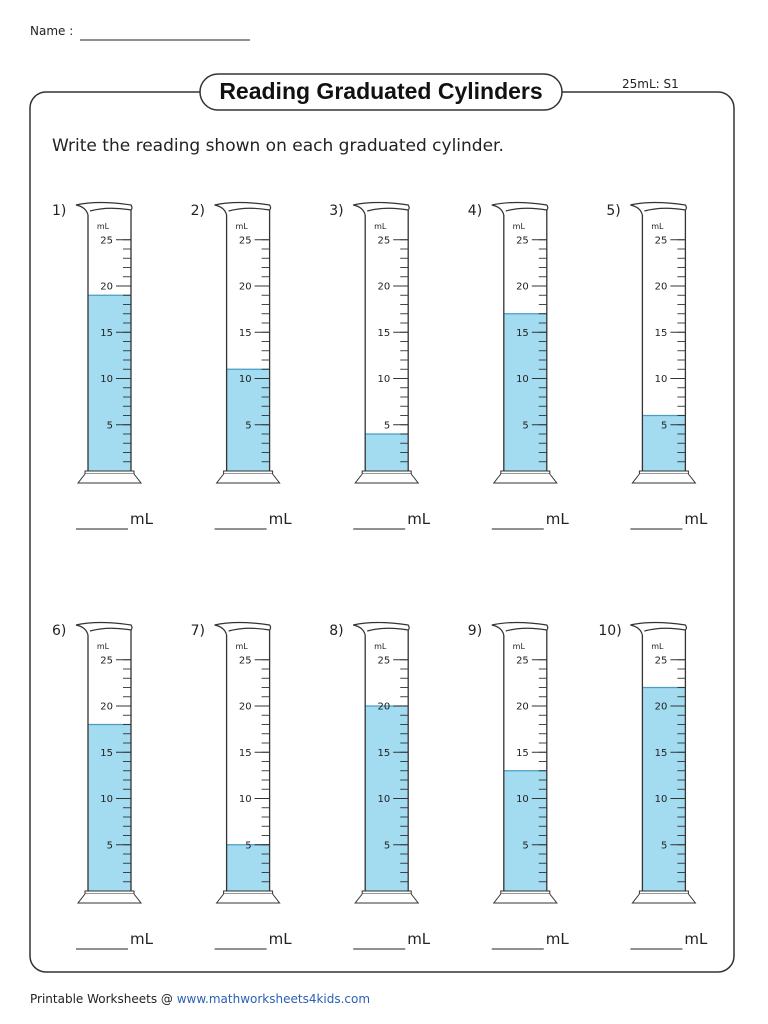  I want to click on question-number: 1), so click(59, 211).